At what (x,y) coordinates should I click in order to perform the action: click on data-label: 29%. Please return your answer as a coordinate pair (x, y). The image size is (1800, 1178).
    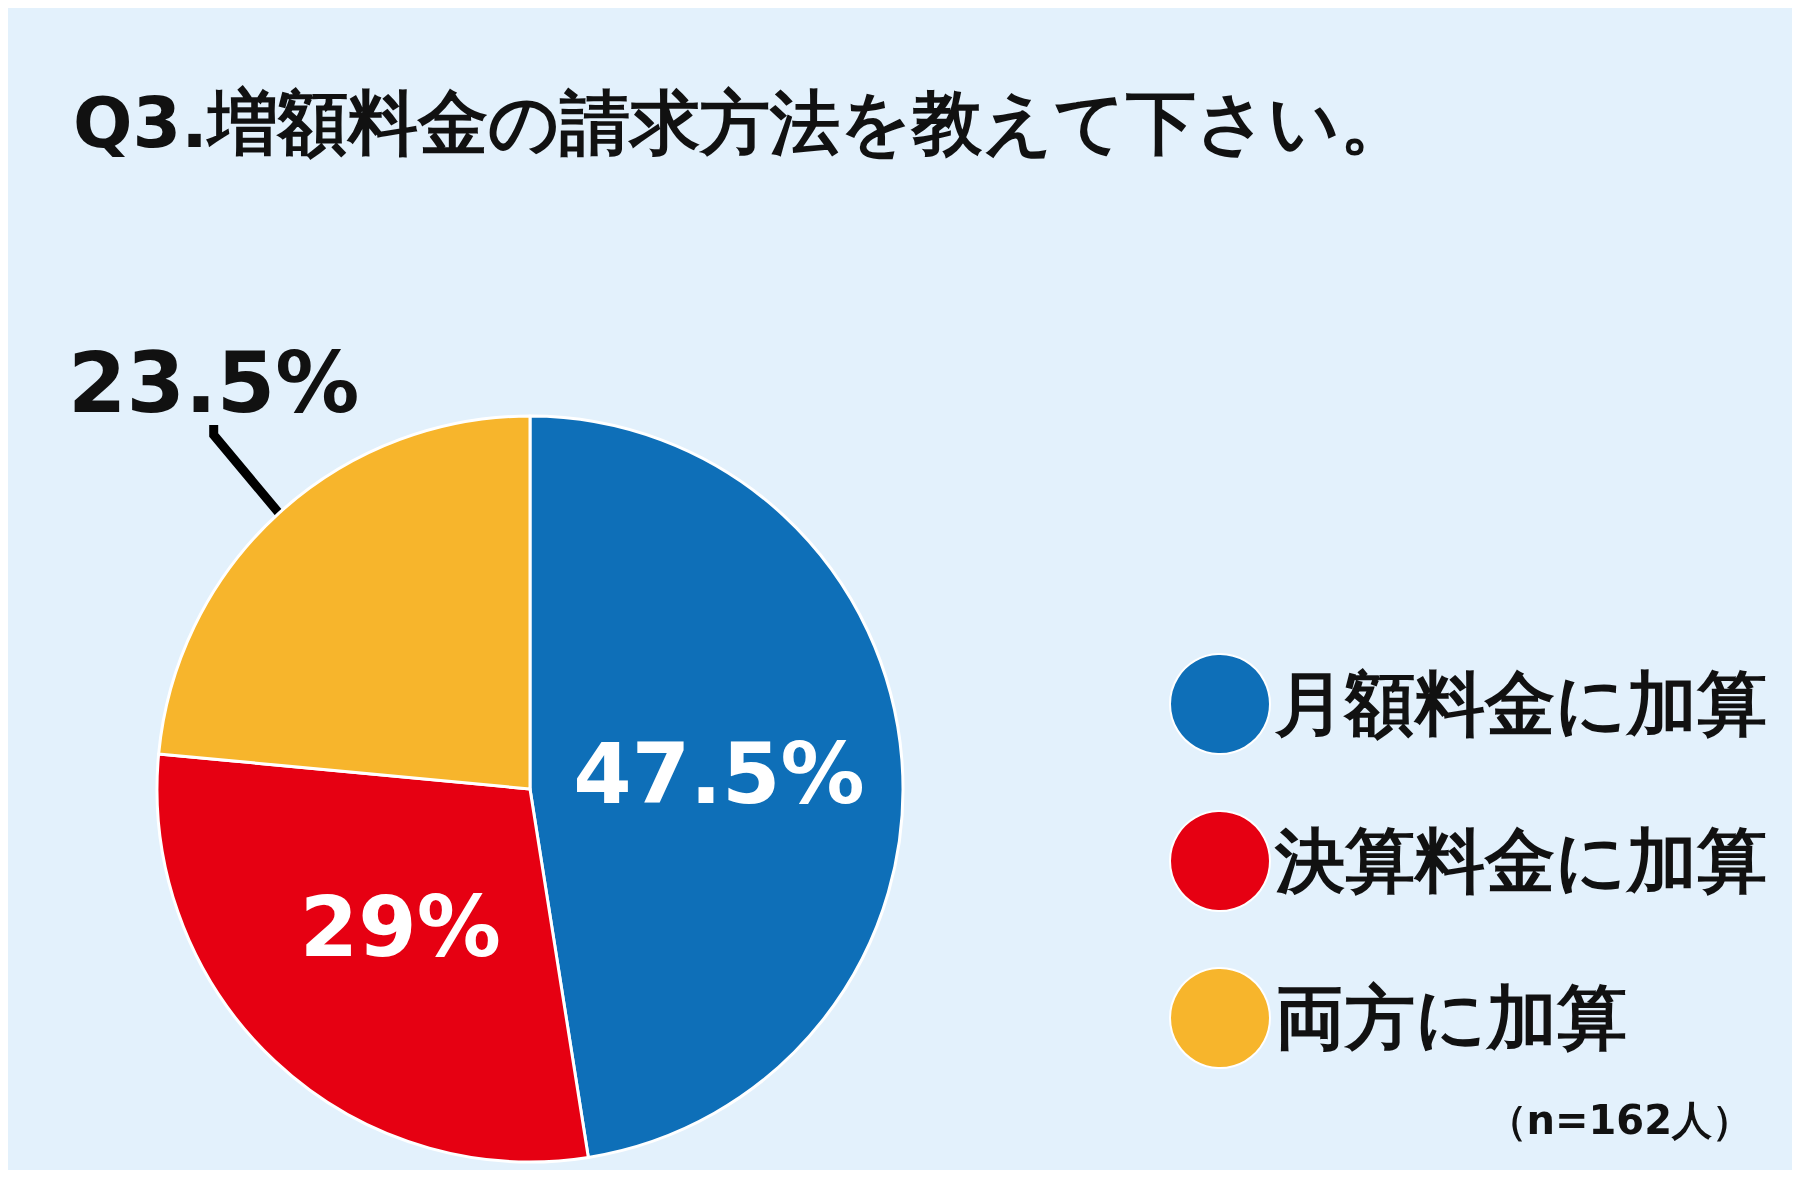
    Looking at the image, I should click on (400, 927).